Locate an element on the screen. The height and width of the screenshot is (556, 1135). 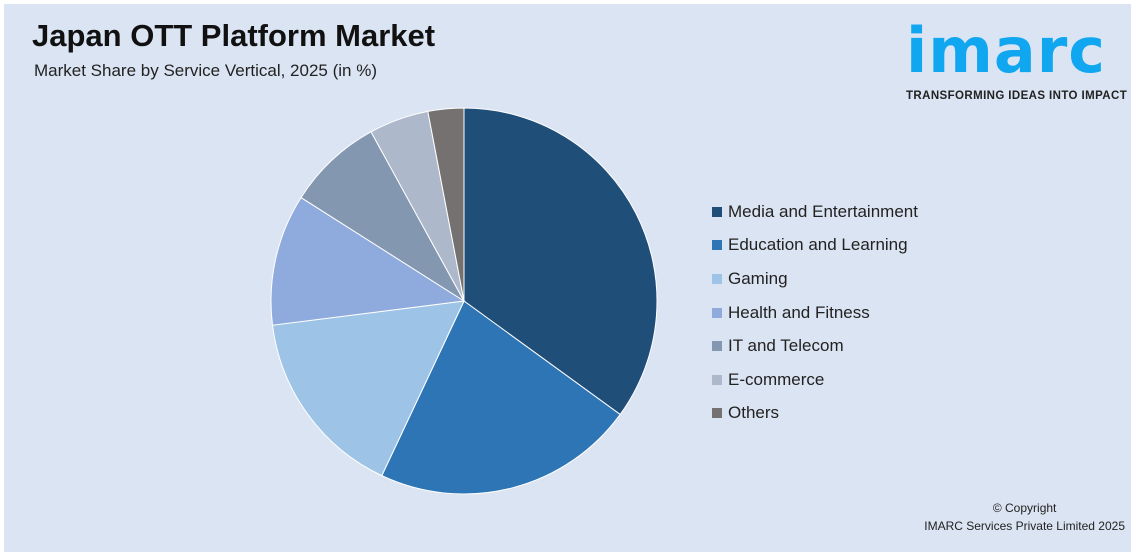
logo-tagline: TRANSFORMING IDEAS INTO IMPACT is located at coordinates (1017, 96).